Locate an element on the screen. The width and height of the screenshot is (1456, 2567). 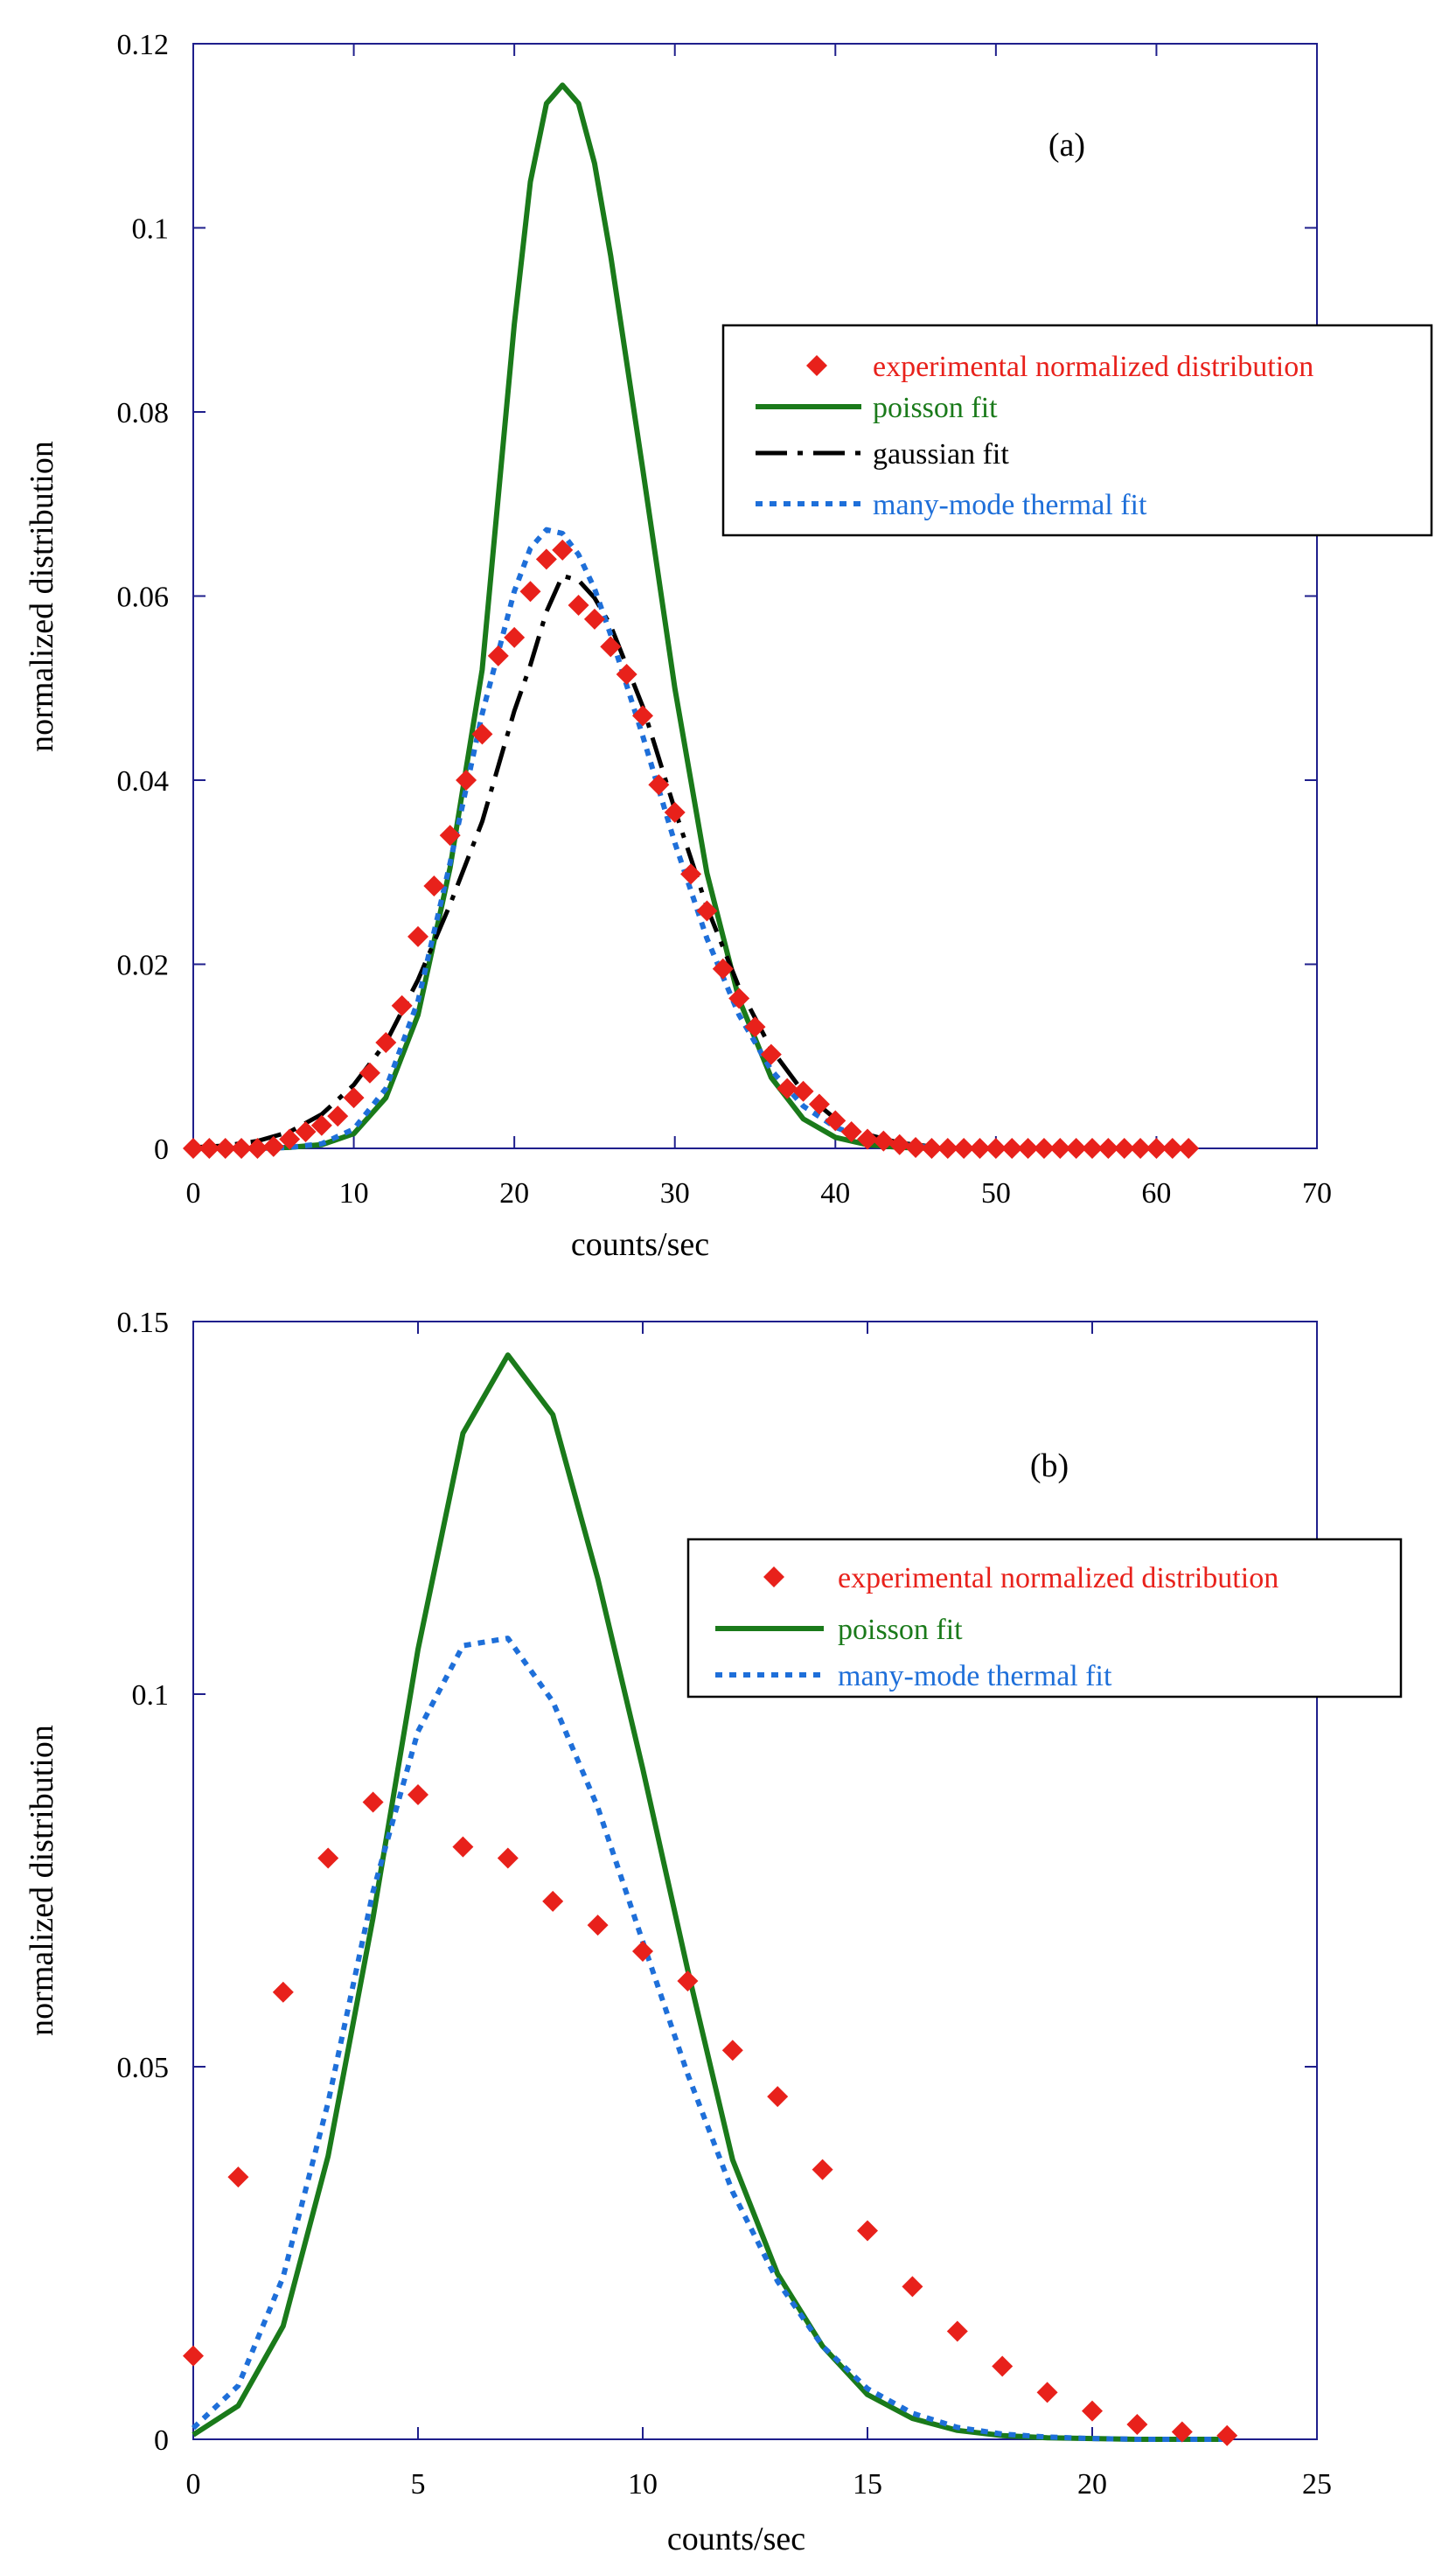
x-tick-label: 0 is located at coordinates (193, 1194).